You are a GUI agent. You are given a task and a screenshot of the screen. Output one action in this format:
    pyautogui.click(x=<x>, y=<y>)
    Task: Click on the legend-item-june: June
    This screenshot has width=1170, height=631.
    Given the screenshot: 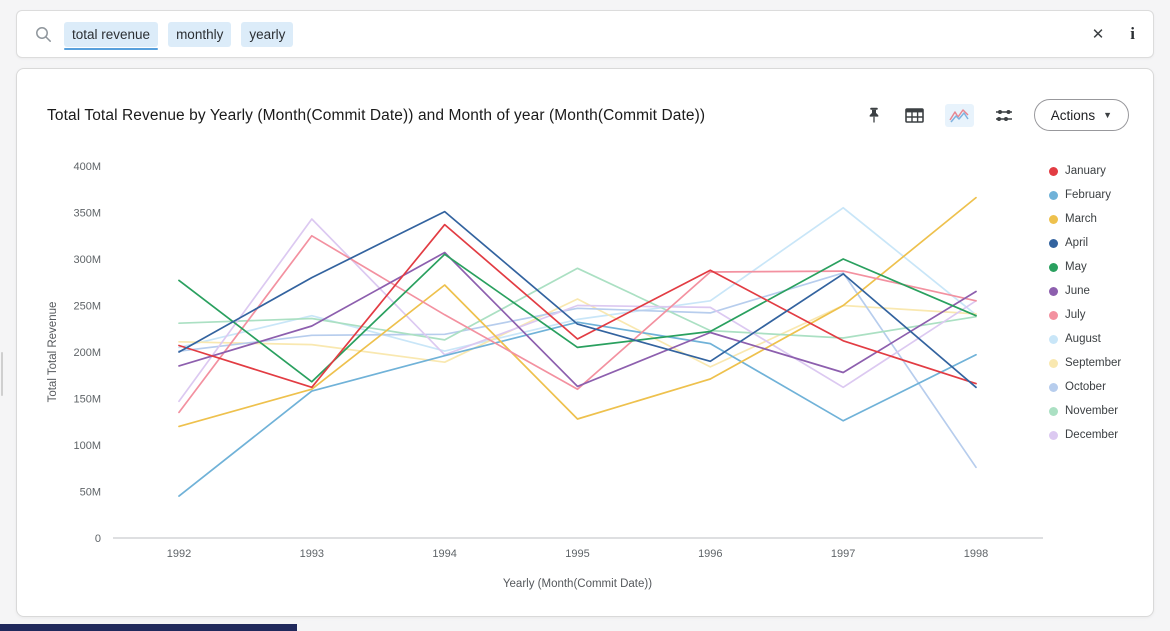 What is the action you would take?
    pyautogui.click(x=1085, y=291)
    